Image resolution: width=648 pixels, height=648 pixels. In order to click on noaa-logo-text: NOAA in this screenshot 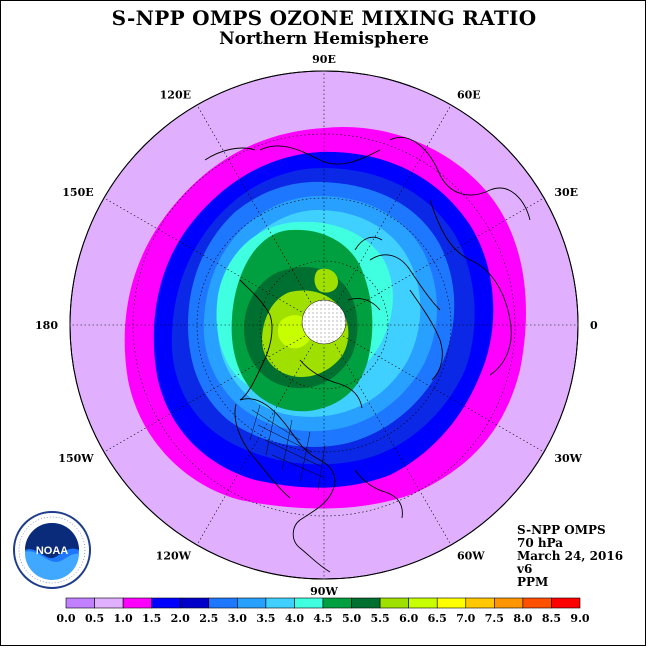, I will do `click(52, 551)`.